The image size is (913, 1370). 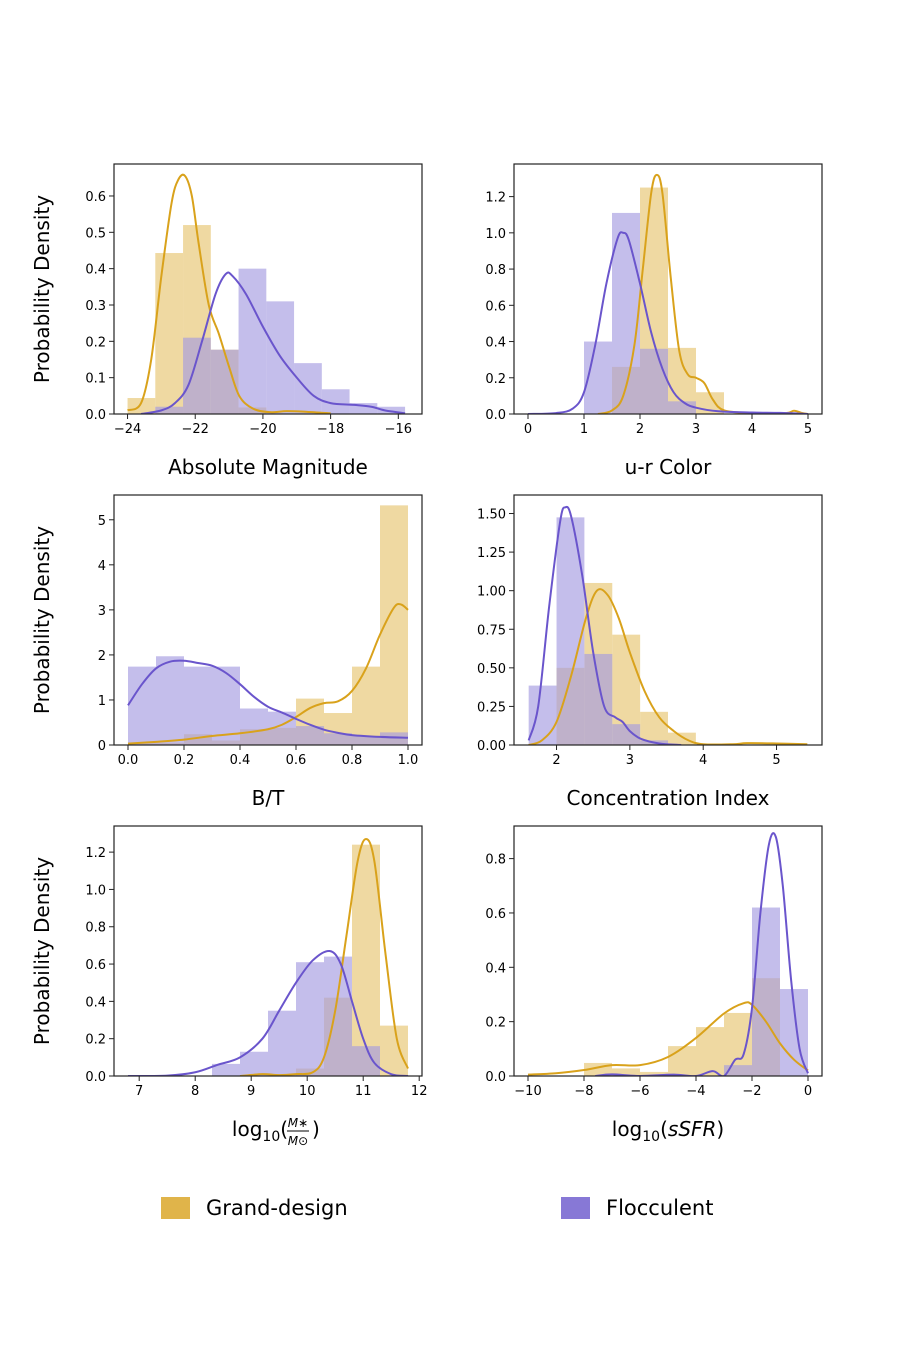 What do you see at coordinates (495, 234) in the screenshot?
I see `y-tick-label: 1.0` at bounding box center [495, 234].